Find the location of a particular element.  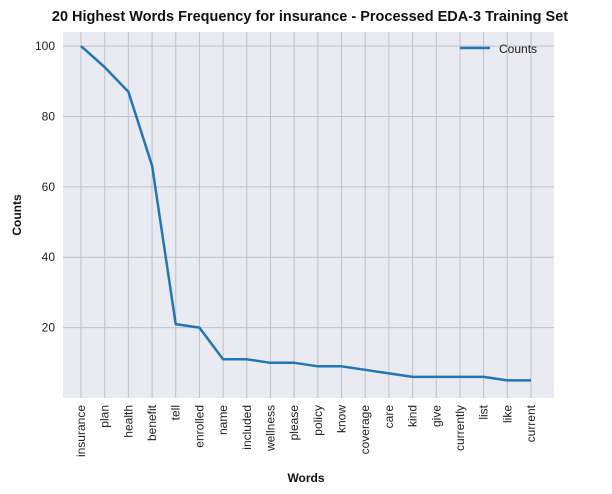

x-tick-label: current is located at coordinates (531, 423).